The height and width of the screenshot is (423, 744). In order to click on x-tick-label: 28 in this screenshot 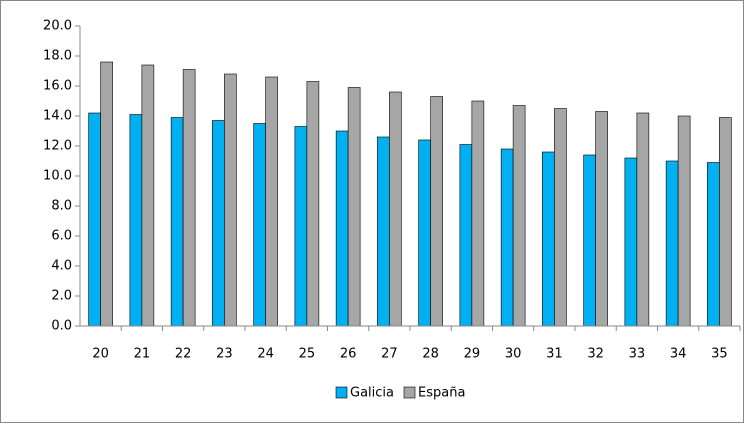, I will do `click(430, 354)`.